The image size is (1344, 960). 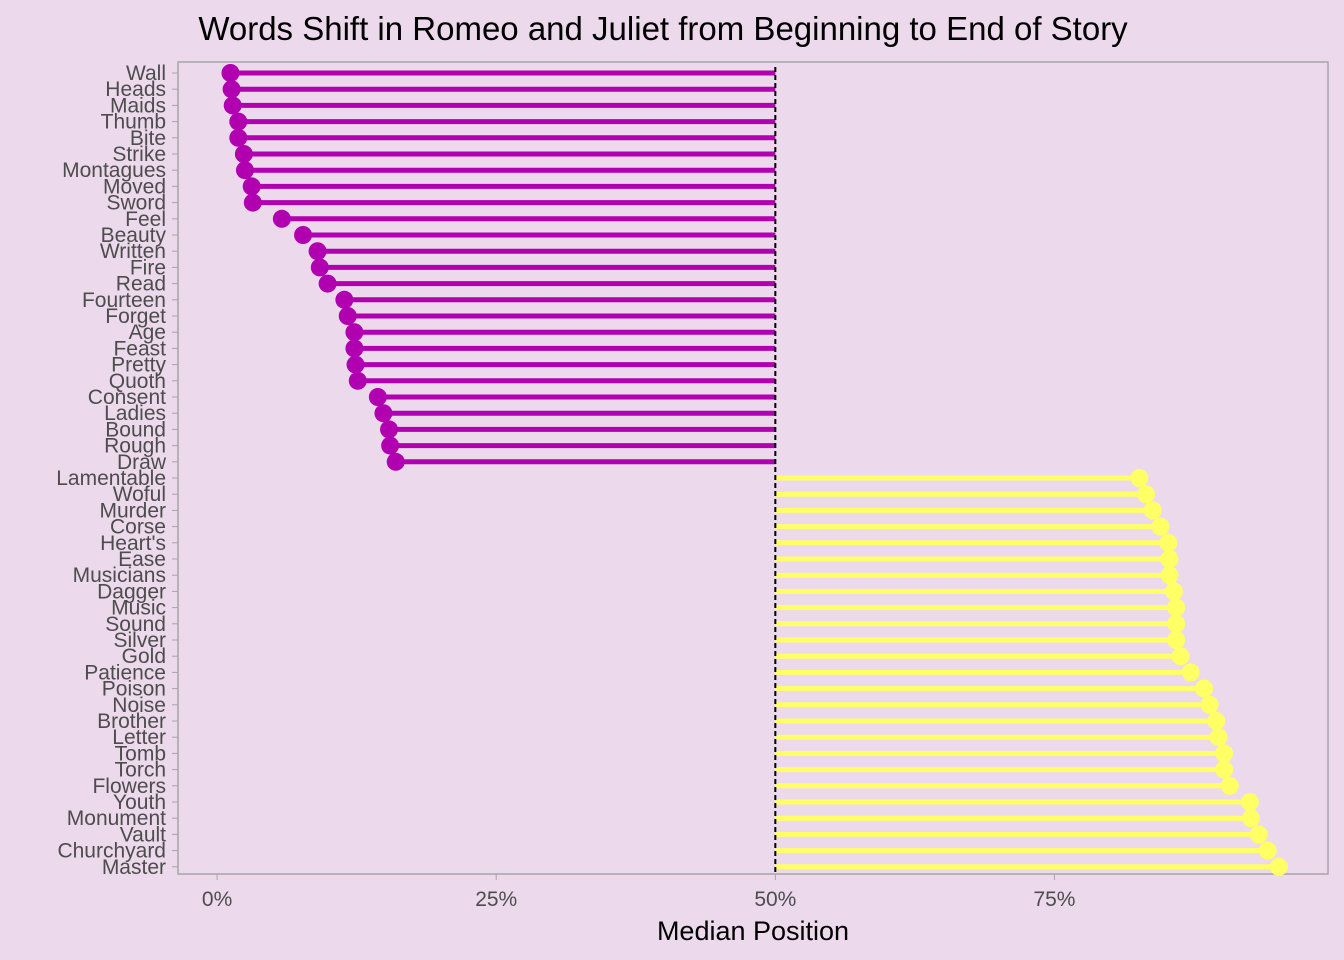 I want to click on x-tick-label: 75%, so click(x=1054, y=899).